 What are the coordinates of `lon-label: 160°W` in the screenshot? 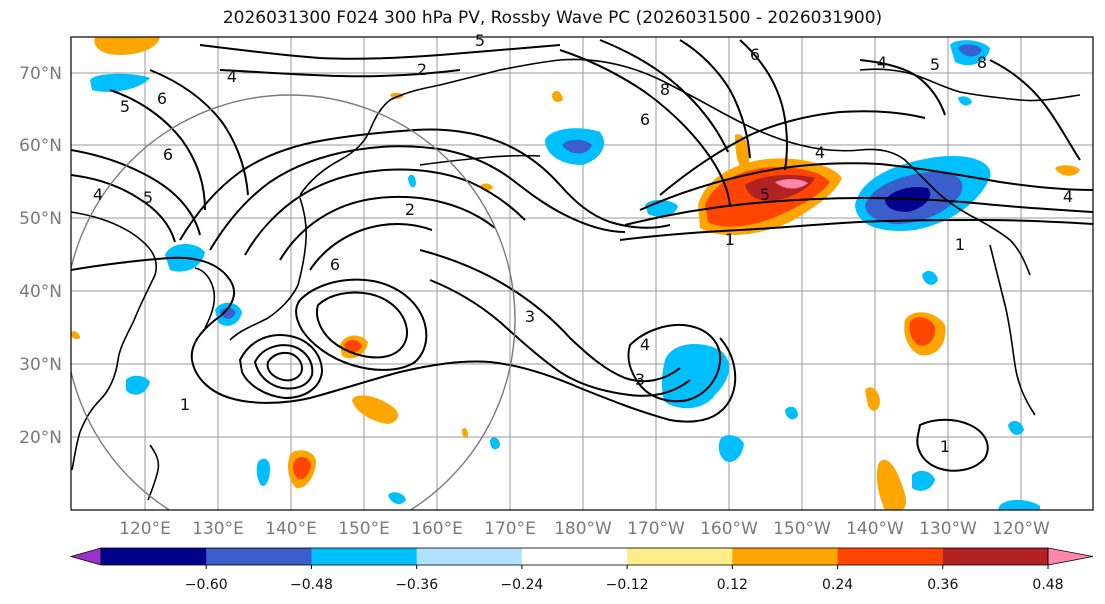 It's located at (729, 529).